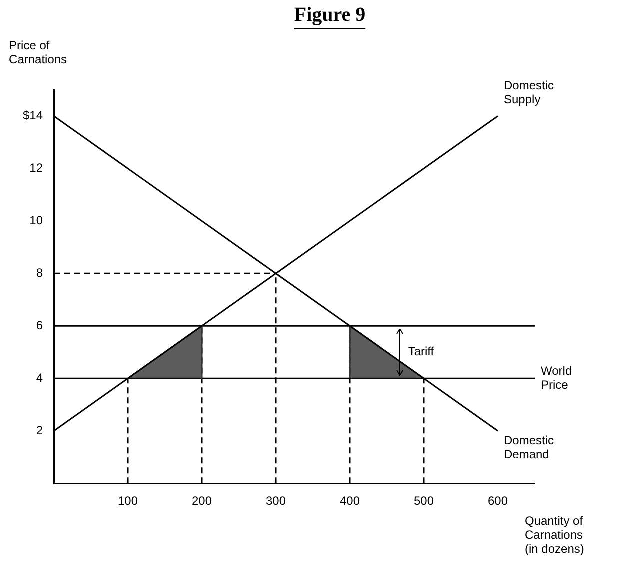 This screenshot has height=572, width=620. What do you see at coordinates (330, 15) in the screenshot?
I see `chart-title: Figure 9` at bounding box center [330, 15].